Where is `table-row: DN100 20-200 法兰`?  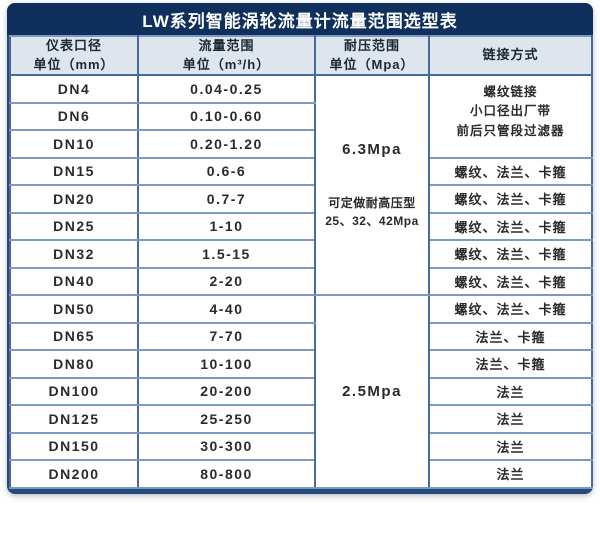
table-row: DN100 20-200 法兰 is located at coordinates (301, 391).